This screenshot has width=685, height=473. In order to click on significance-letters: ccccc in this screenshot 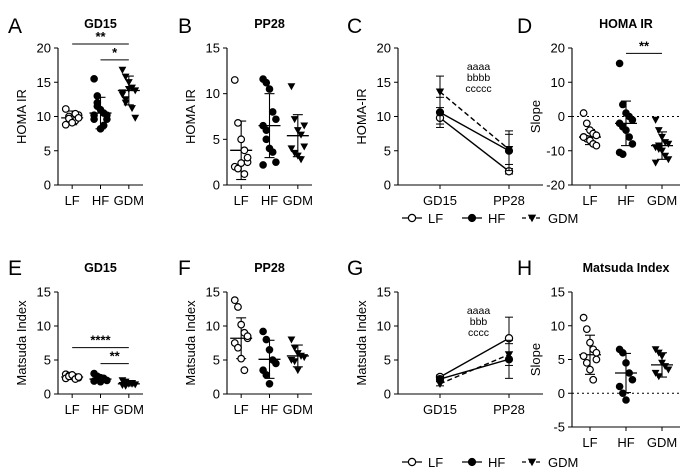, I will do `click(478, 89)`.